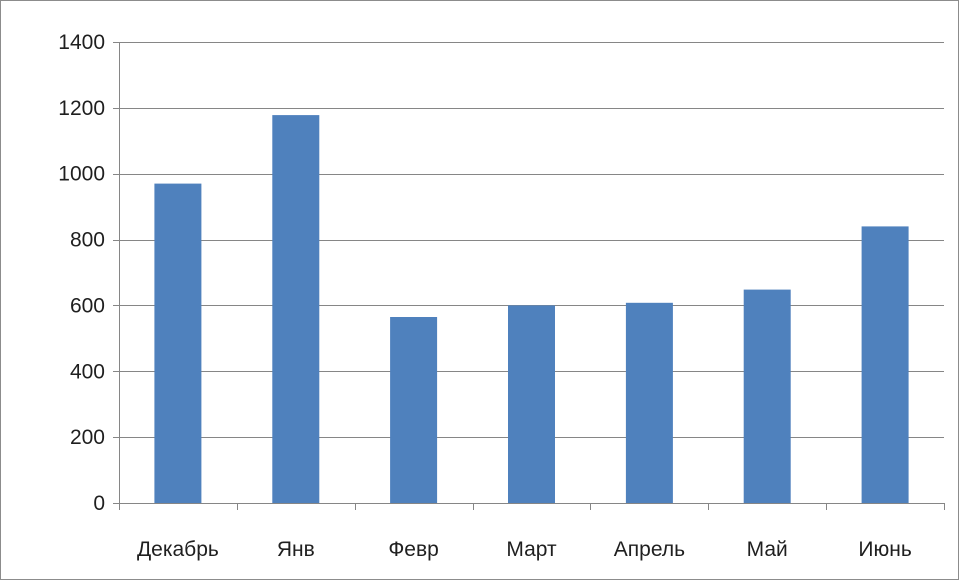  Describe the element at coordinates (649, 549) in the screenshot. I see `x-tick-label-5: Апрель` at that location.